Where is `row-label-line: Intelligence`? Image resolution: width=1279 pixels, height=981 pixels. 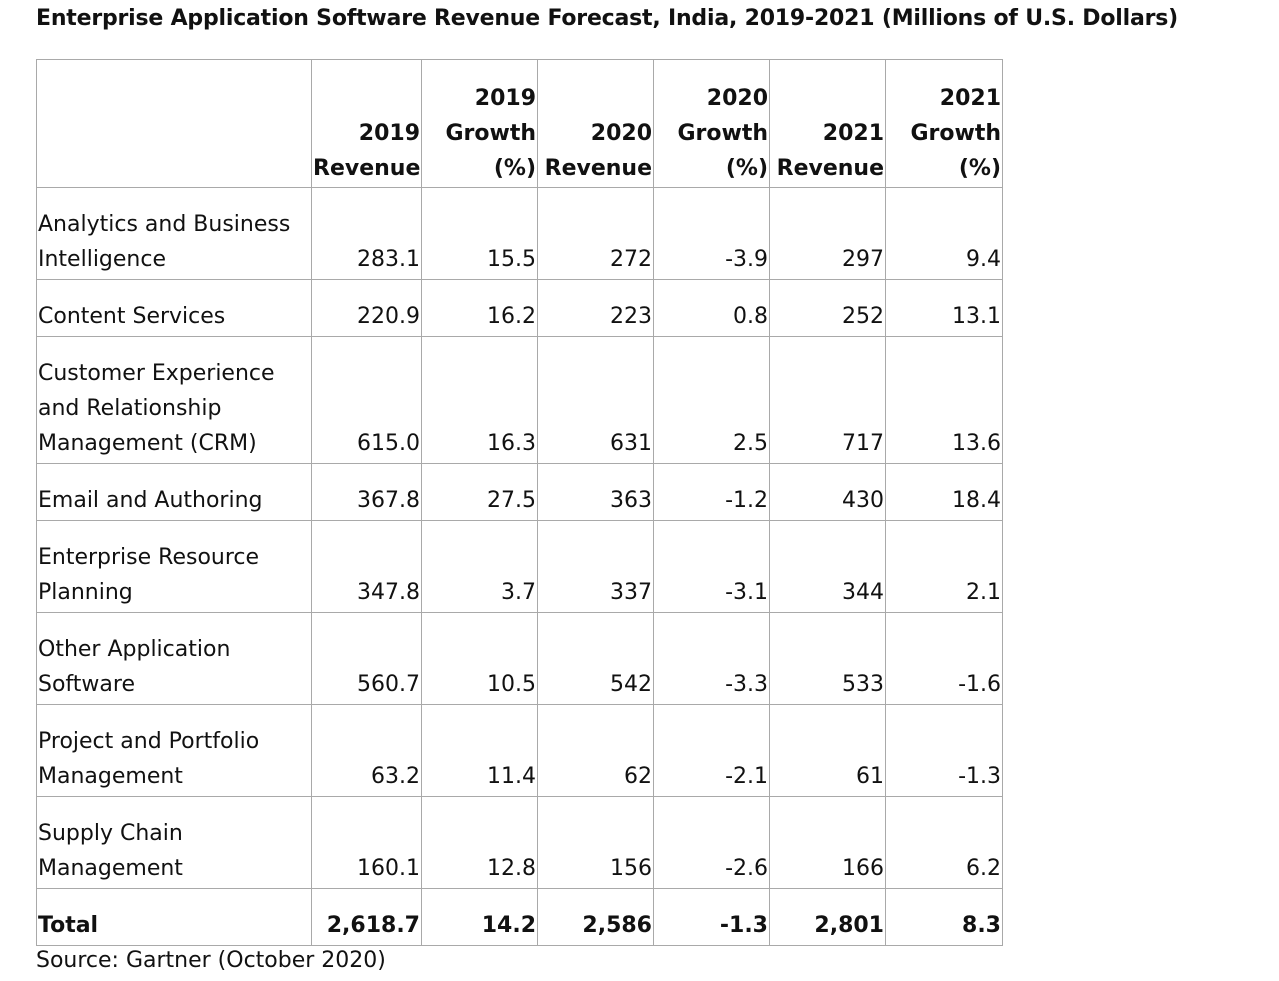 row-label-line: Intelligence is located at coordinates (102, 259).